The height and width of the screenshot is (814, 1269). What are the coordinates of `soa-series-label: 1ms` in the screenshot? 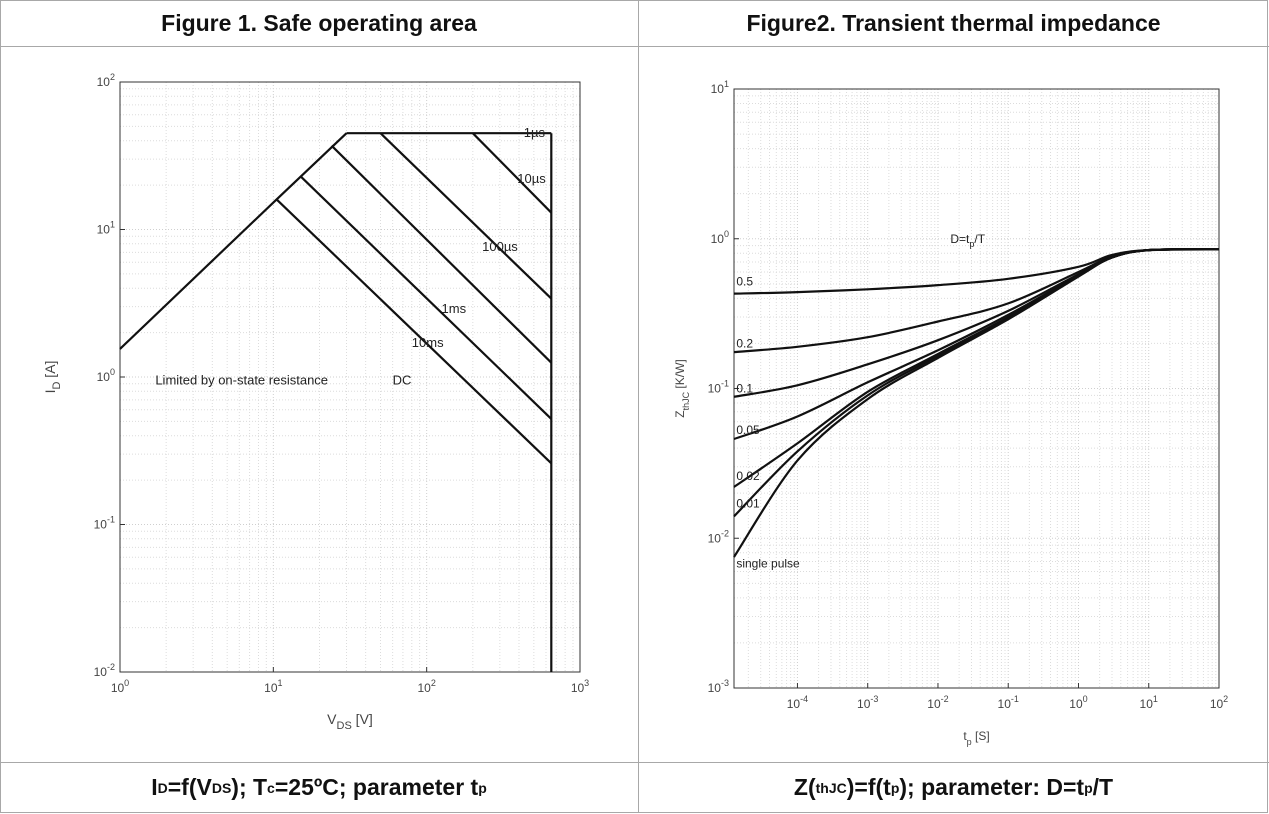 It's located at (454, 308).